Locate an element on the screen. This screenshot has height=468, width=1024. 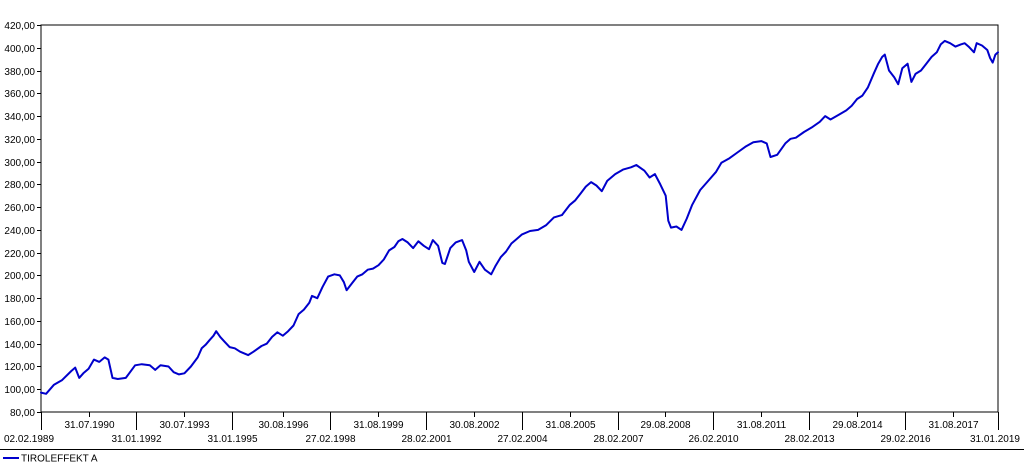
y-tick-label: 160,00 is located at coordinates (19, 322).